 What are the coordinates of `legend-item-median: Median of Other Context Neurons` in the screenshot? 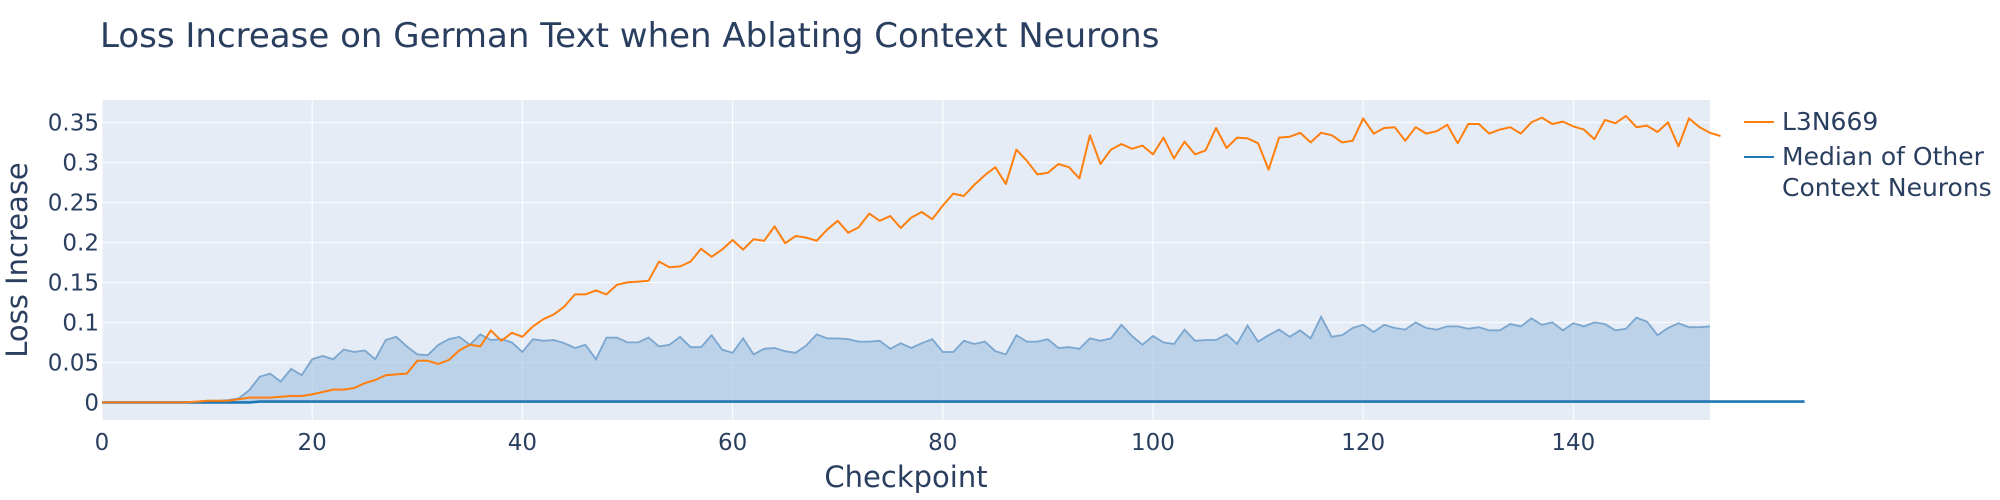 It's located at (1872, 172).